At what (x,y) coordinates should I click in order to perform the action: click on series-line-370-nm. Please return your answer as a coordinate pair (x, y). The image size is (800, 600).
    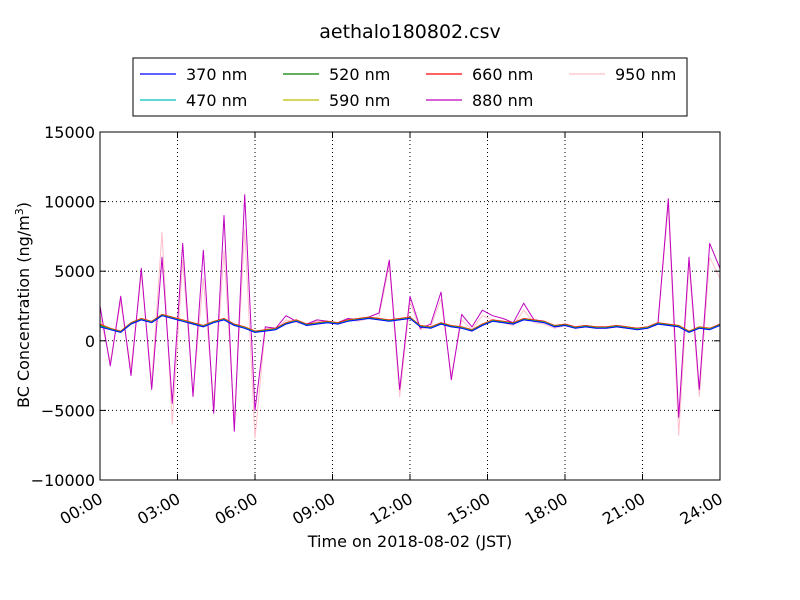
    Looking at the image, I should click on (410, 324).